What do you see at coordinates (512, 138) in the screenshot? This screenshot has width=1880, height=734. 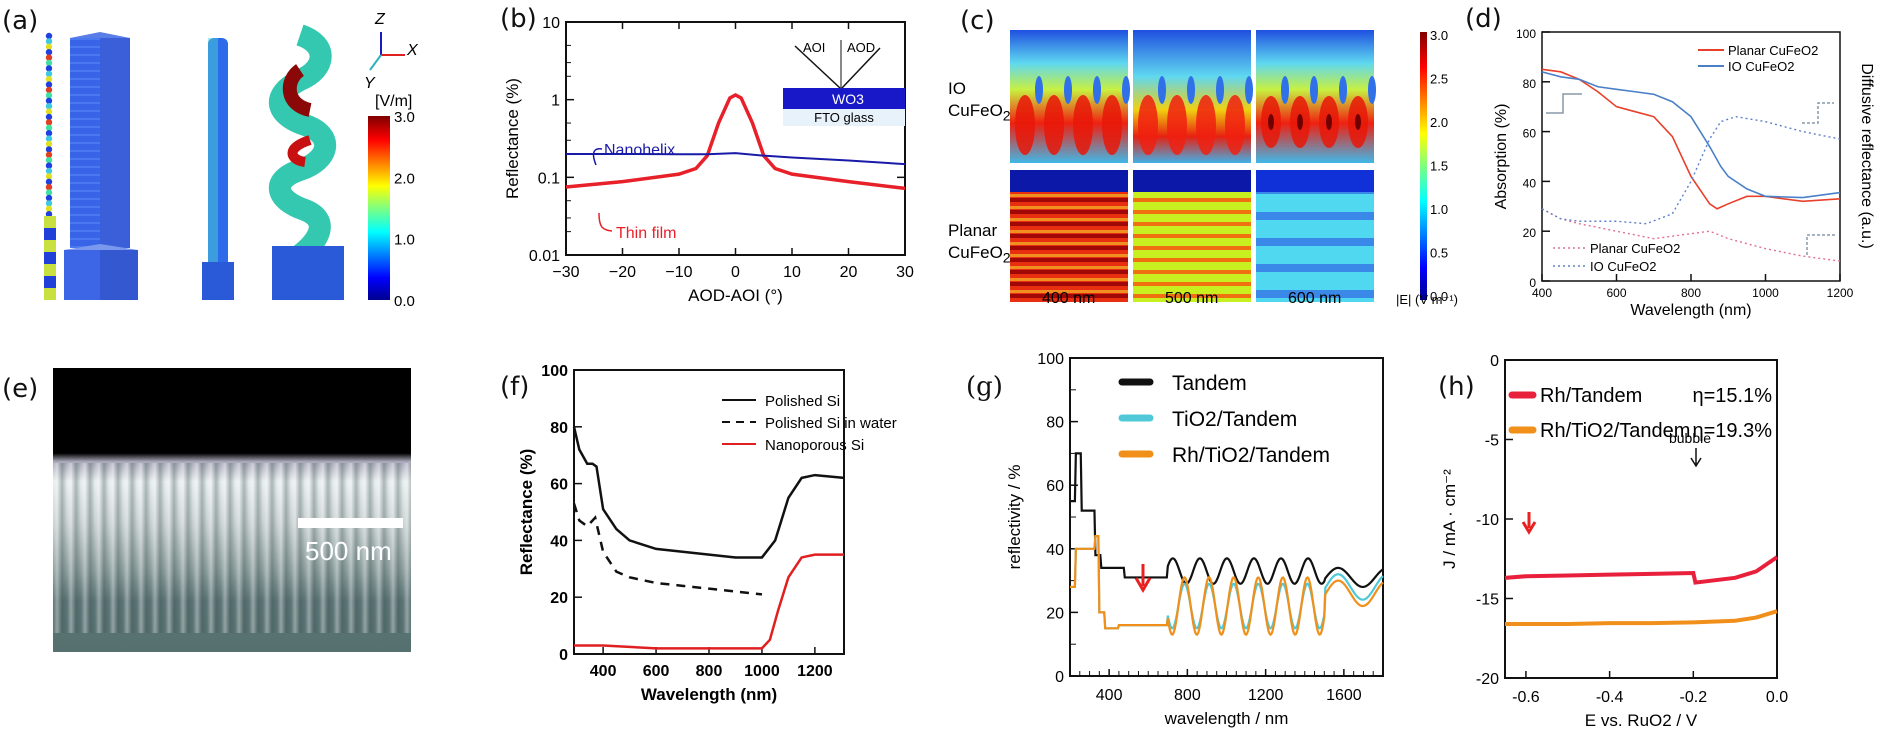 I see `y-axis-label: Reflectance (%)` at bounding box center [512, 138].